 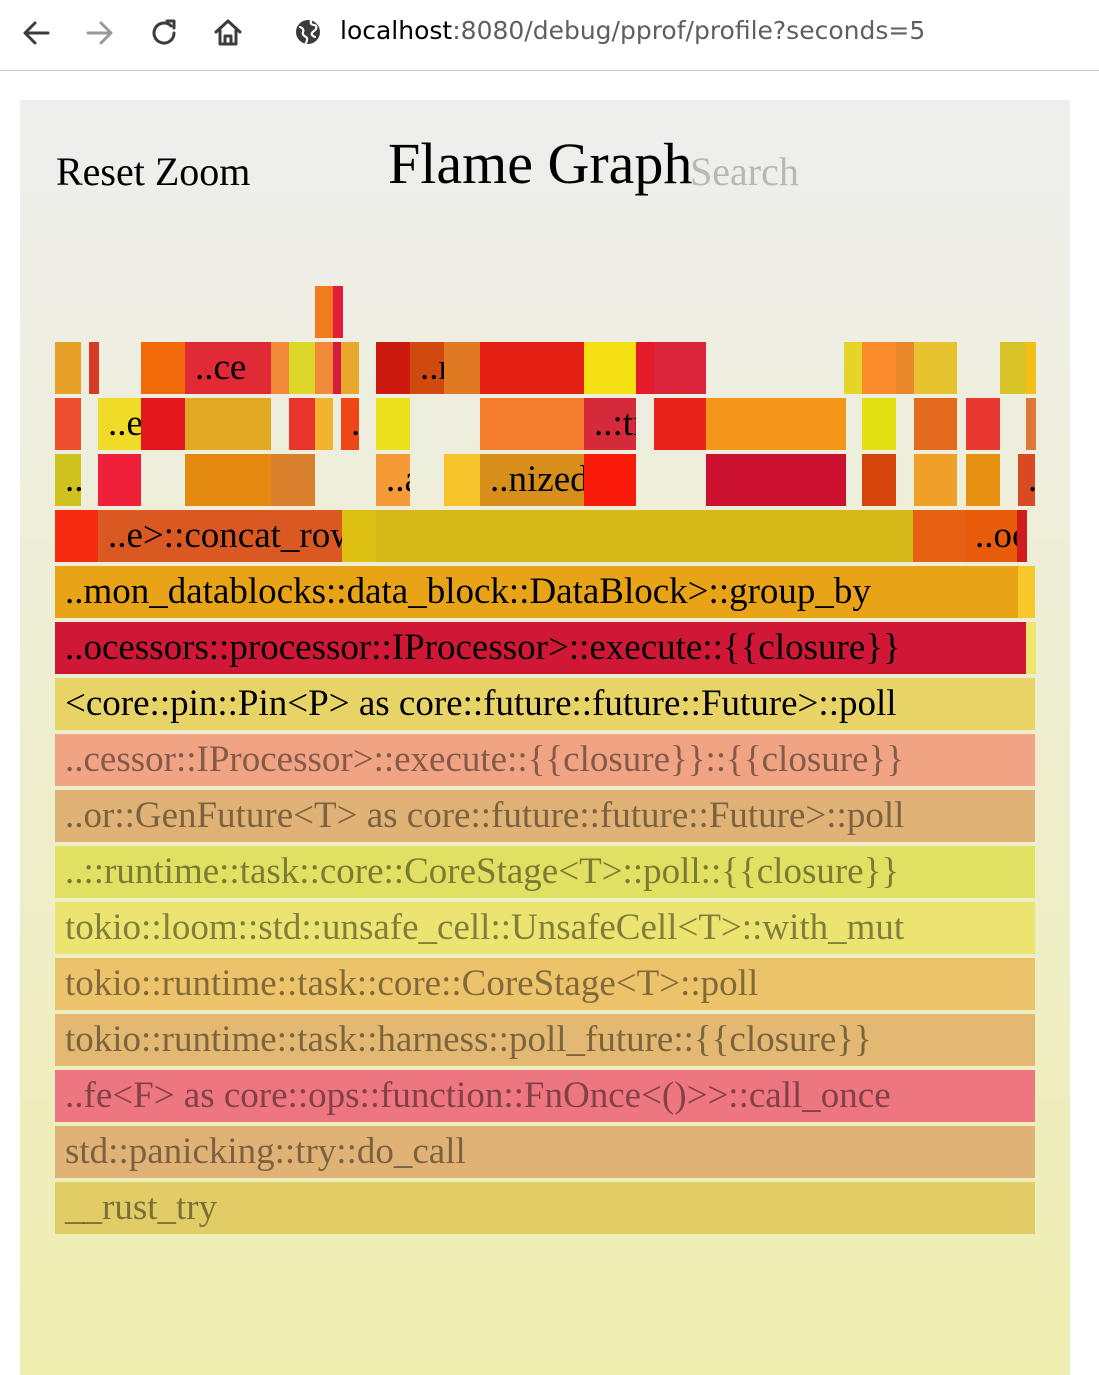 What do you see at coordinates (350, 424) in the screenshot?
I see `flame-frame: ..zed` at bounding box center [350, 424].